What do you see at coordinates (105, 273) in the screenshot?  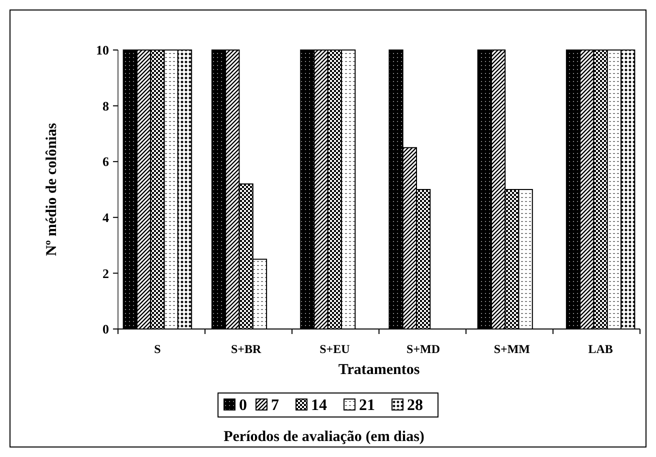 I see `y-tick-label: 2` at bounding box center [105, 273].